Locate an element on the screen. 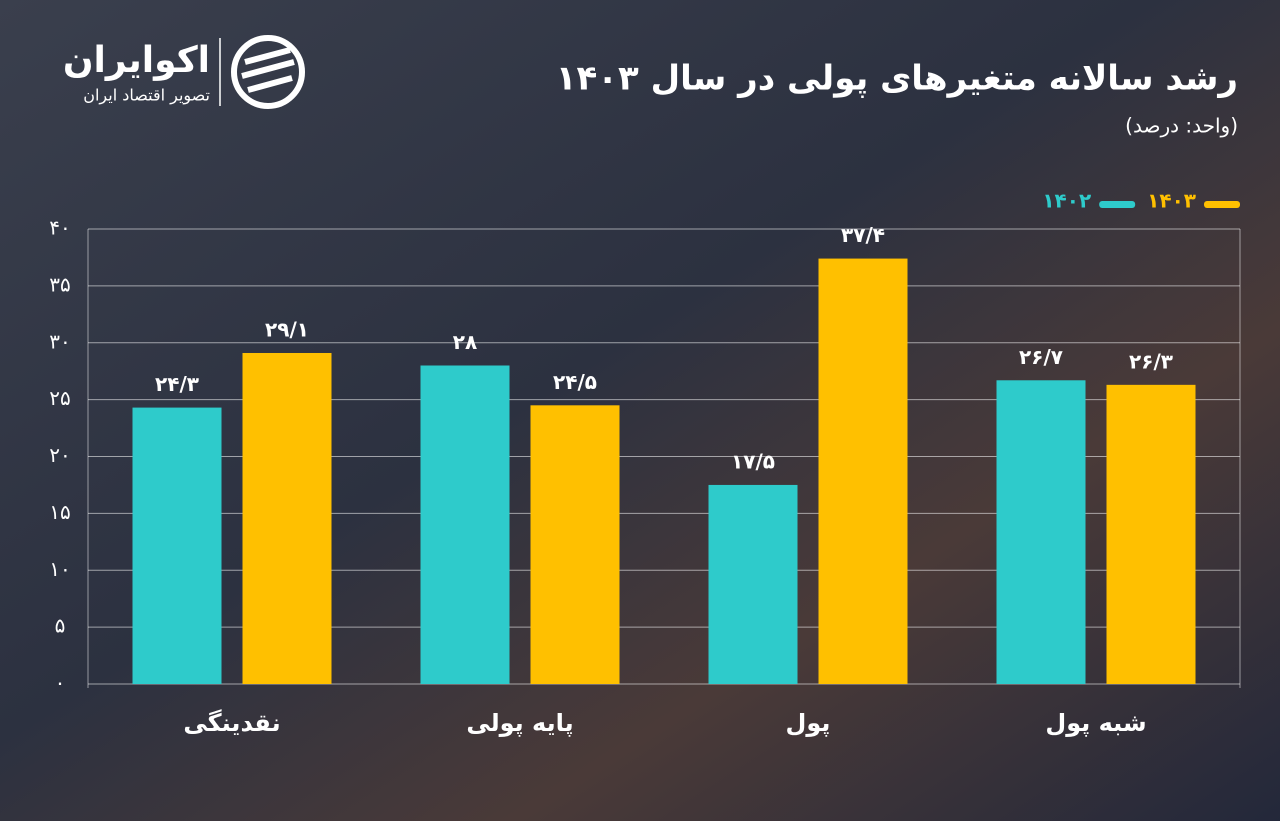 This screenshot has height=821, width=1280. logo-icon is located at coordinates (268, 72).